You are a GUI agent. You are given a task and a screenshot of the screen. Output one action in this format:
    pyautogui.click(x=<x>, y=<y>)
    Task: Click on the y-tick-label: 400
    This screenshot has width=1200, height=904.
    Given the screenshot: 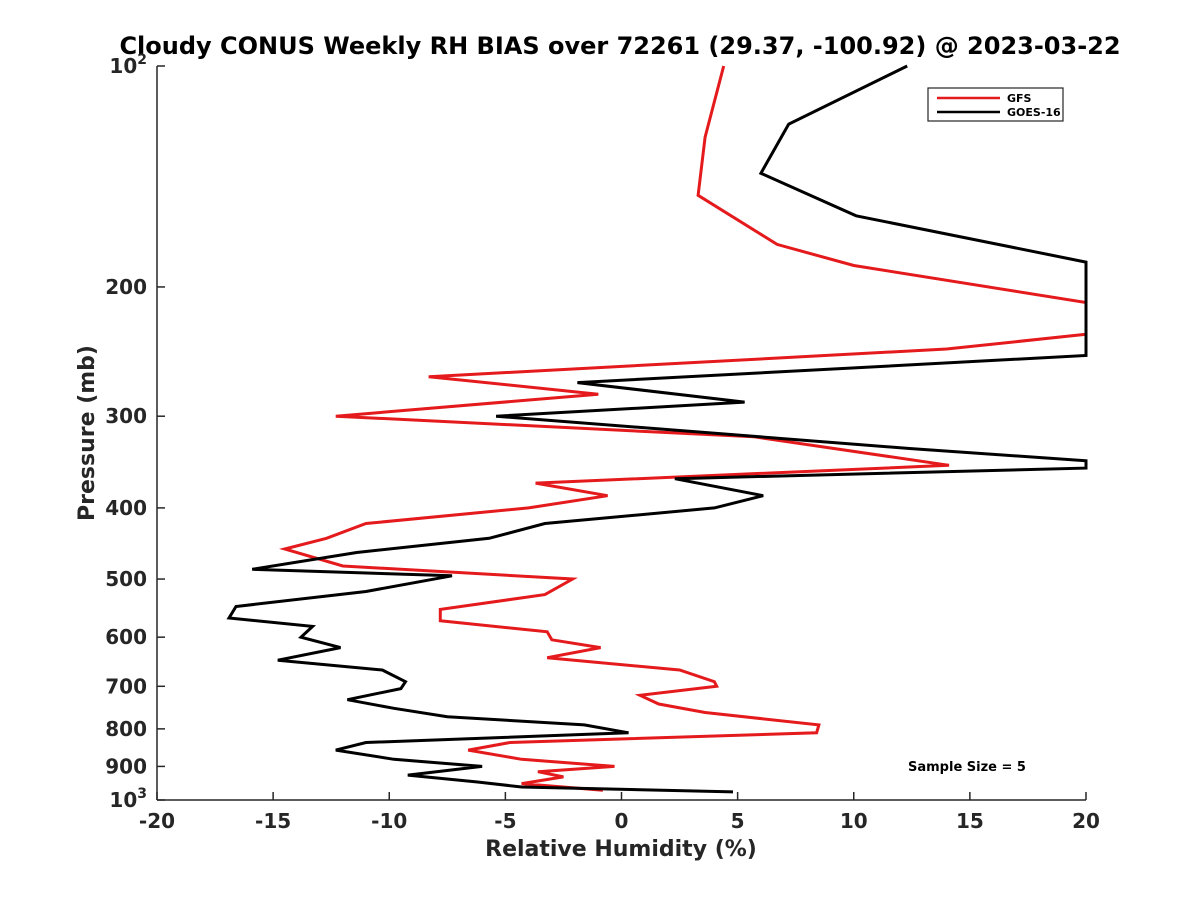 What is the action you would take?
    pyautogui.click(x=126, y=508)
    